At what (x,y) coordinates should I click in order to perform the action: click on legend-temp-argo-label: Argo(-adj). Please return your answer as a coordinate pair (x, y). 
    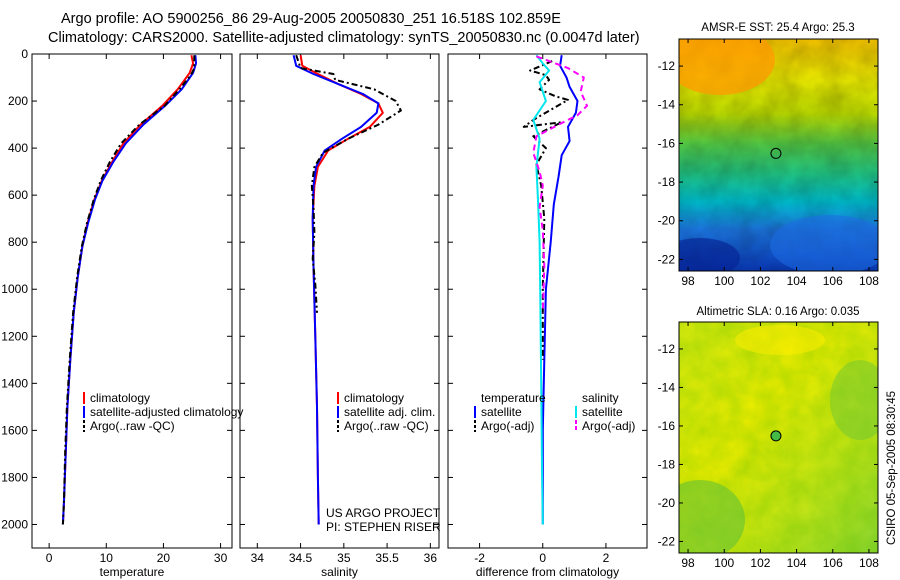
    Looking at the image, I should click on (507, 426).